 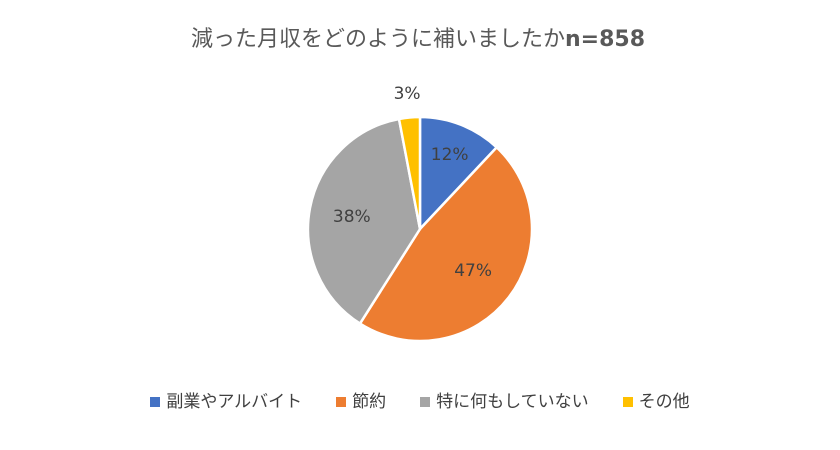 I want to click on pie-labels: 12% 47% 38% 3%, so click(x=412, y=182).